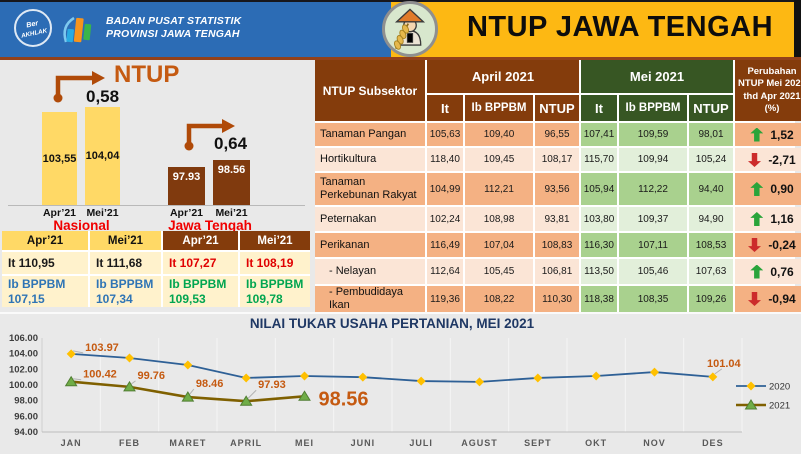 The height and width of the screenshot is (454, 801). What do you see at coordinates (445, 108) in the screenshot?
I see `subheader-it: It` at bounding box center [445, 108].